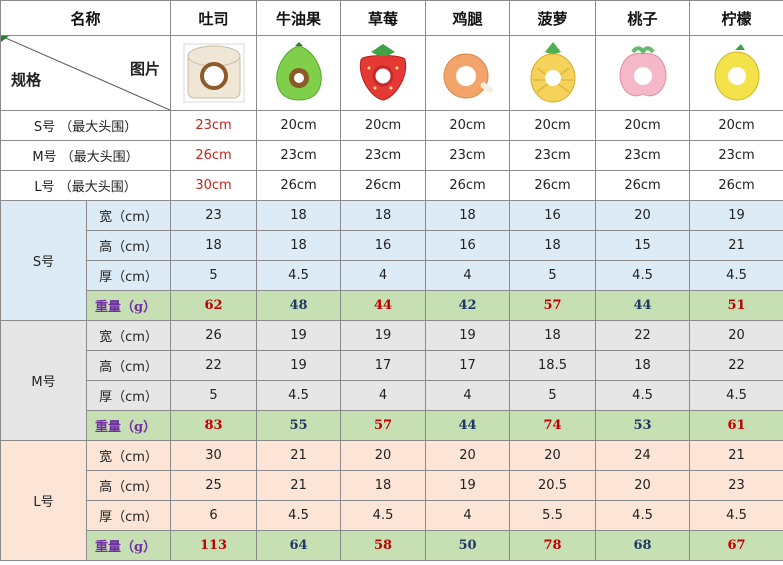 The image size is (783, 565). What do you see at coordinates (736, 18) in the screenshot?
I see `product-header: 柠檬` at bounding box center [736, 18].